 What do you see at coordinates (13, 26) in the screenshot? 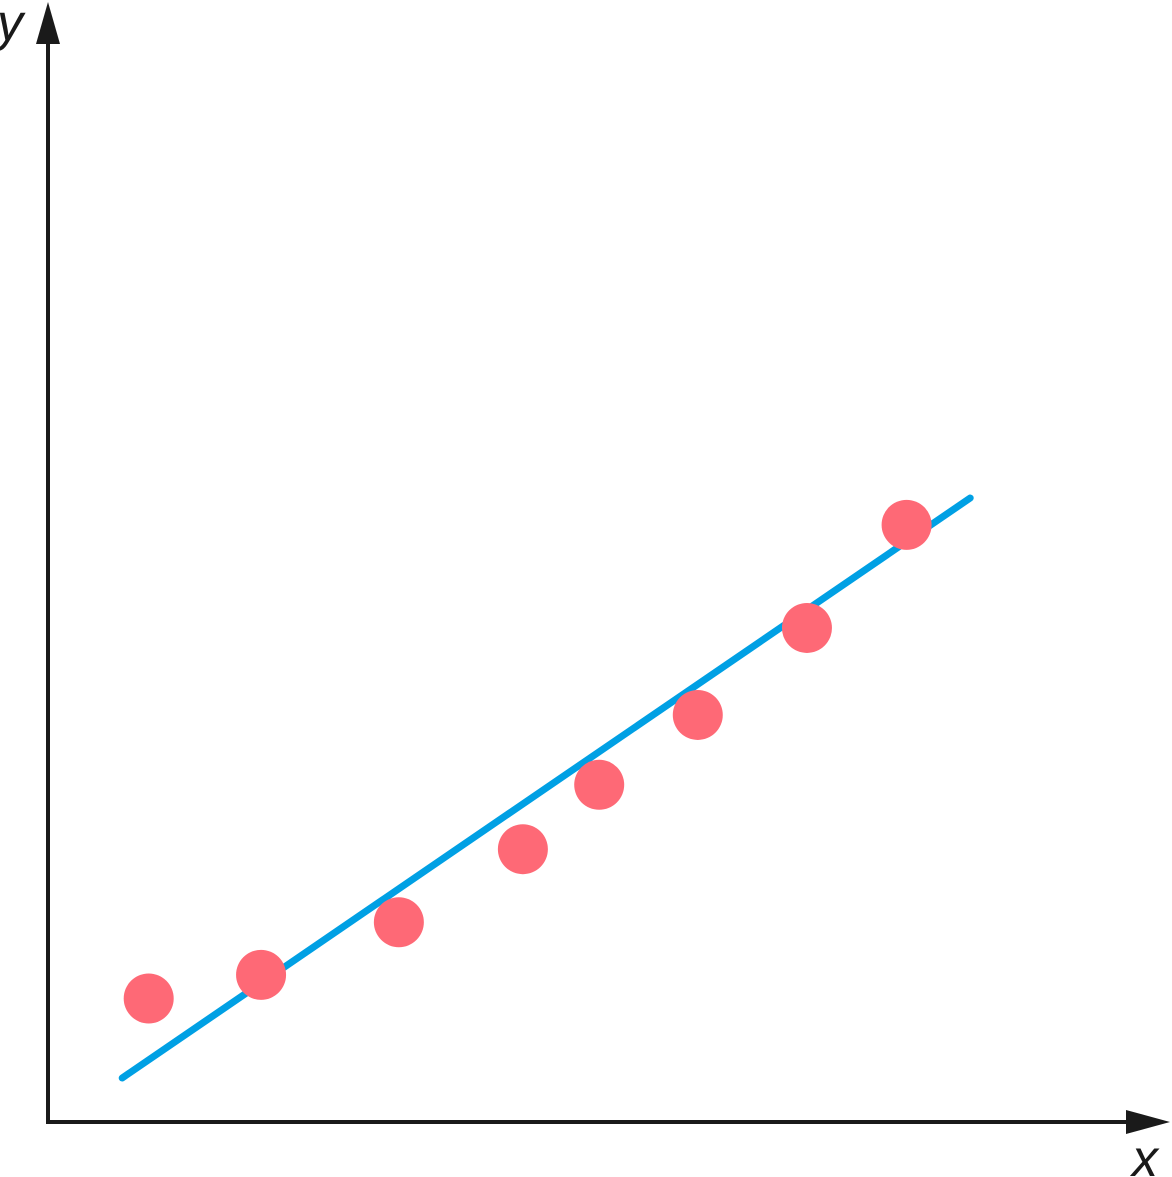
I see `y-axis-label: y` at bounding box center [13, 26].